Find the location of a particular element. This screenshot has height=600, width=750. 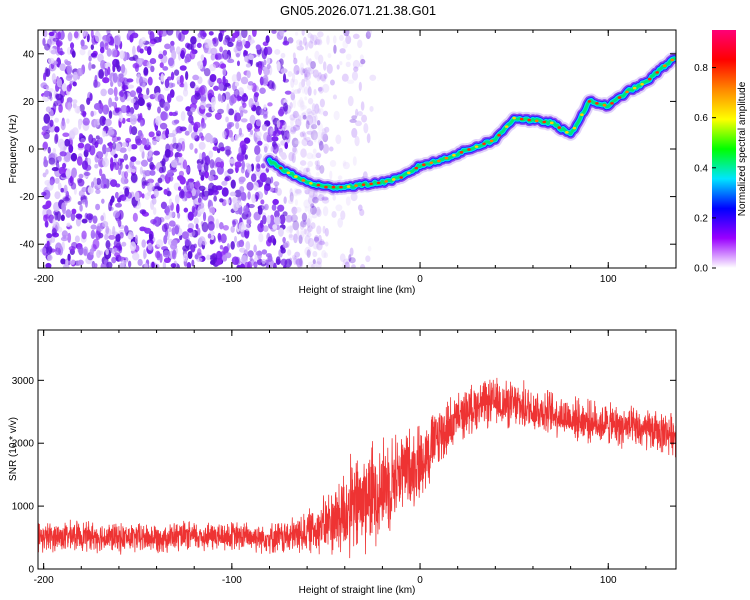

snr-xtick-label: 100 is located at coordinates (608, 580).